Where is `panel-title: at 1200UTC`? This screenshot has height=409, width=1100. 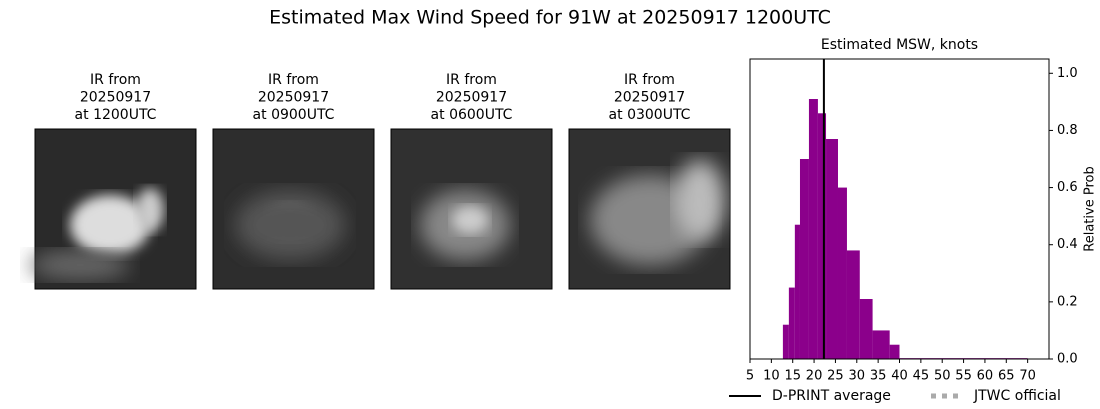 panel-title: at 1200UTC is located at coordinates (116, 115).